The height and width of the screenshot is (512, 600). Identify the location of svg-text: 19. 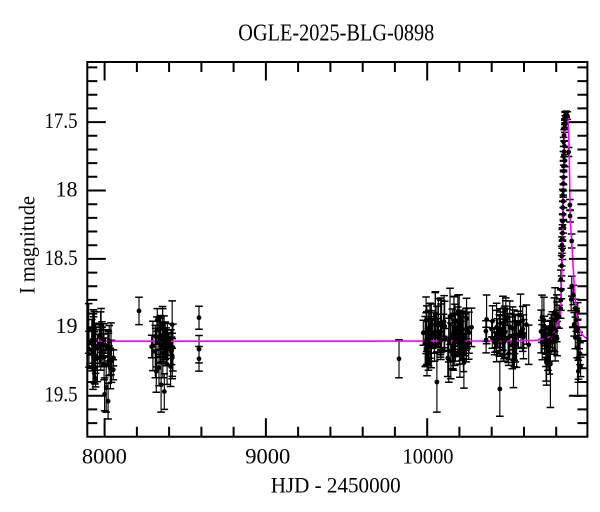
(67, 325).